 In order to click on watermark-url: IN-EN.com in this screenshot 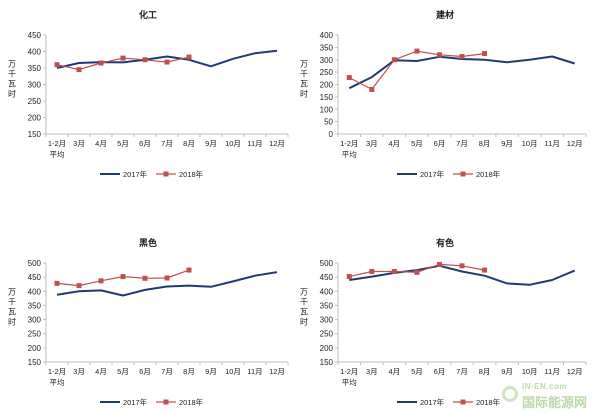, I will do `click(544, 386)`.